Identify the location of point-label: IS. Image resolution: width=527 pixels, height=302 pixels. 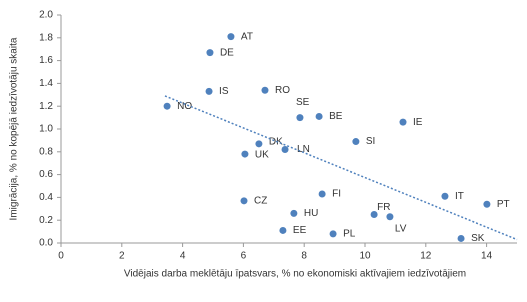
(224, 91).